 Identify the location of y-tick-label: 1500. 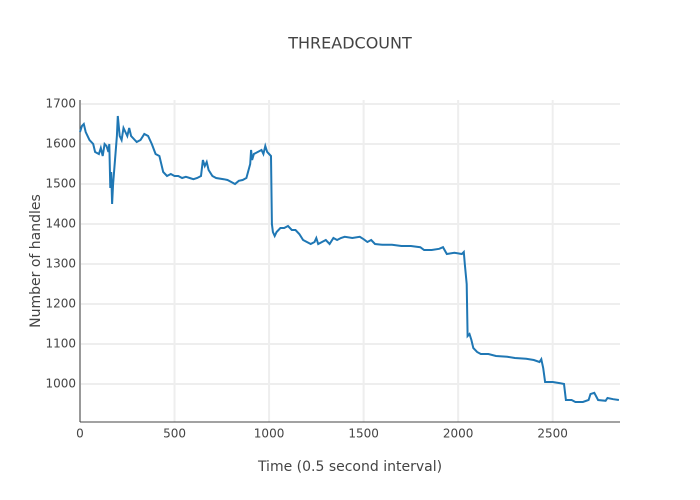
(60, 184).